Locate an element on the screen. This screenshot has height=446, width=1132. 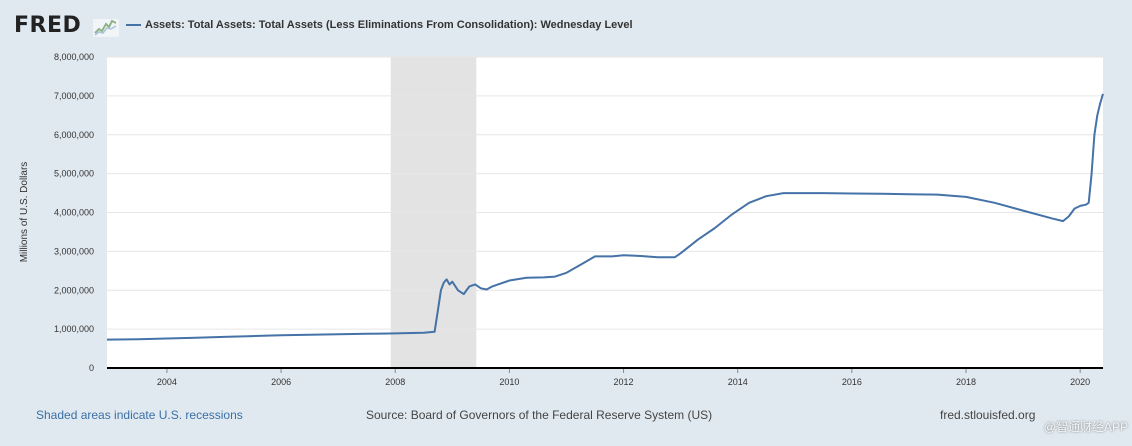
y-tick-label: 4,000,000 is located at coordinates (74, 213).